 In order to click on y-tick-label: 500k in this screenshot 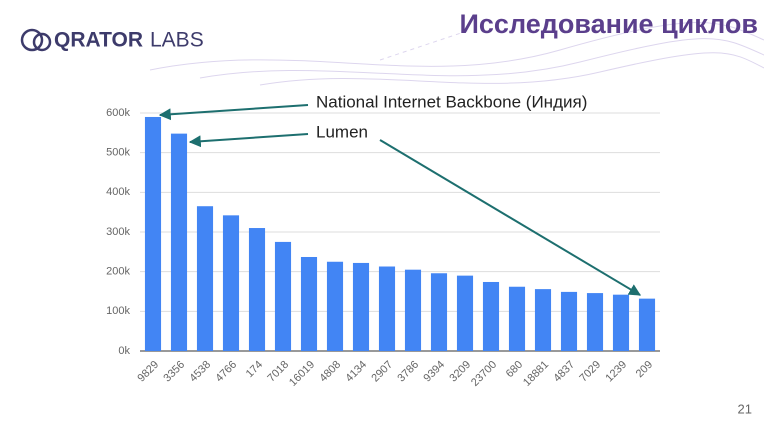, I will do `click(118, 153)`.